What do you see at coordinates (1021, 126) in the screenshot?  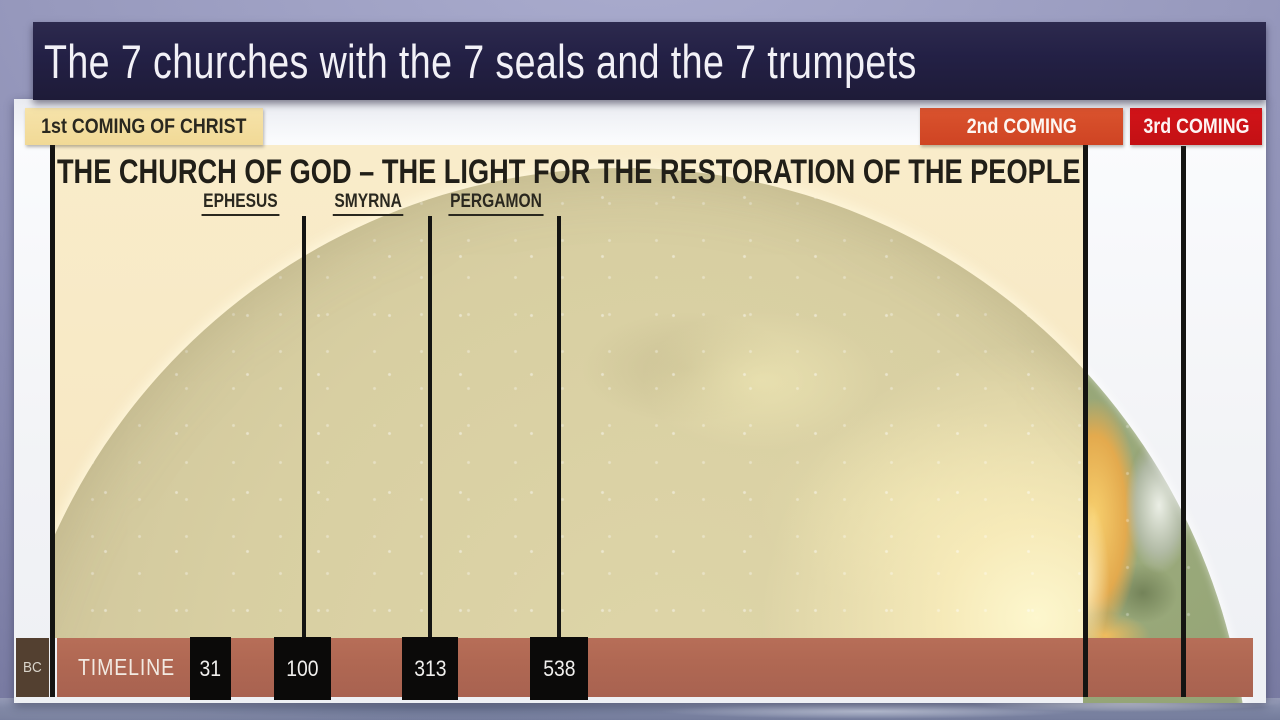 I see `badge-second-coming: 2nd COMING` at bounding box center [1021, 126].